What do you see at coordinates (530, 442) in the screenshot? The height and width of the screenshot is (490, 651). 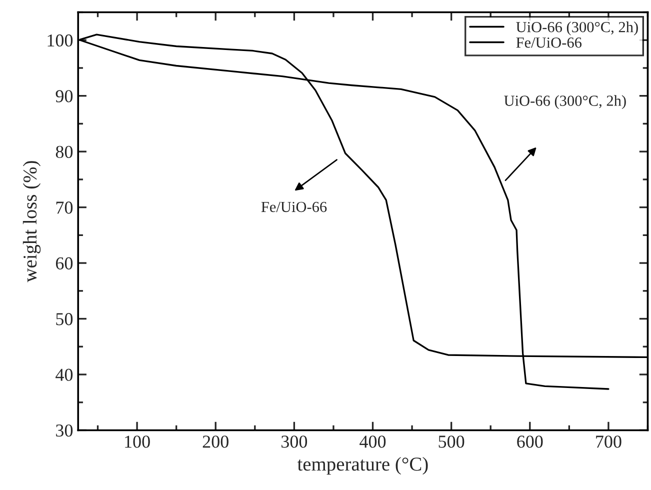 I see `x-tick-label: 600` at bounding box center [530, 442].